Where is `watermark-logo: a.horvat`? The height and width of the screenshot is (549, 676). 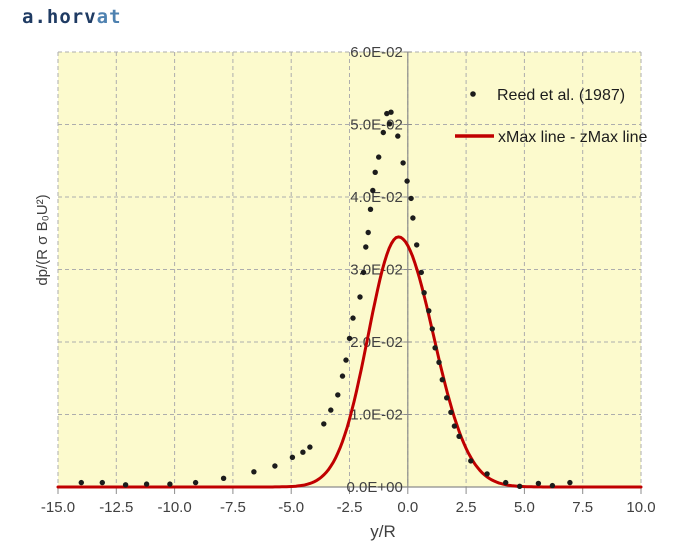 watermark-logo: a.horvat is located at coordinates (72, 17).